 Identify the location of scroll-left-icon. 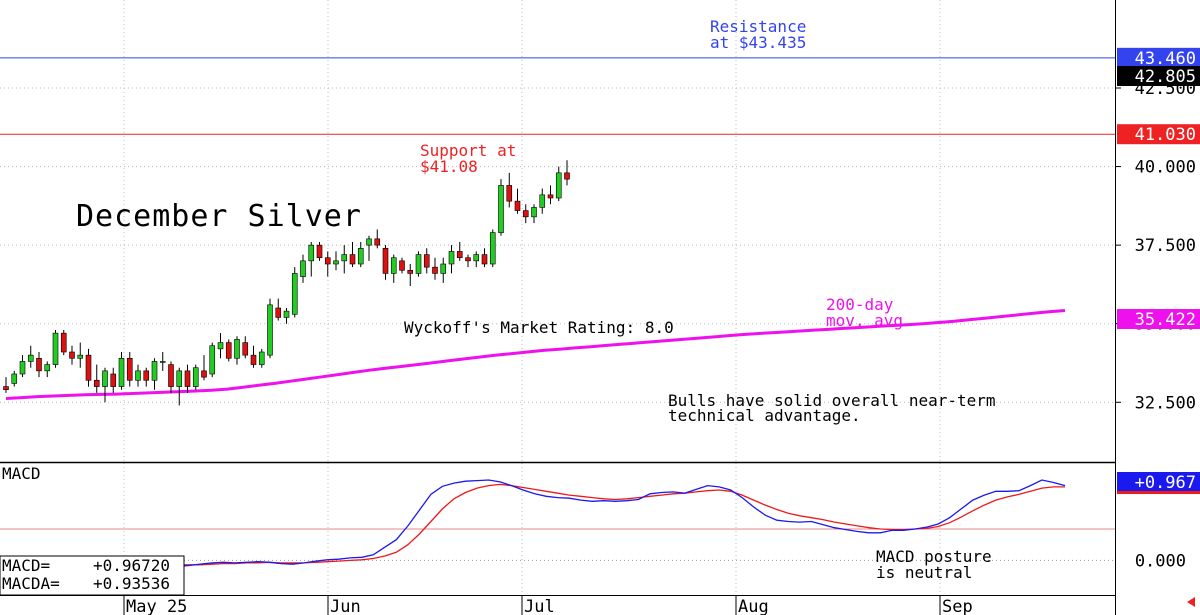
(1191, 602).